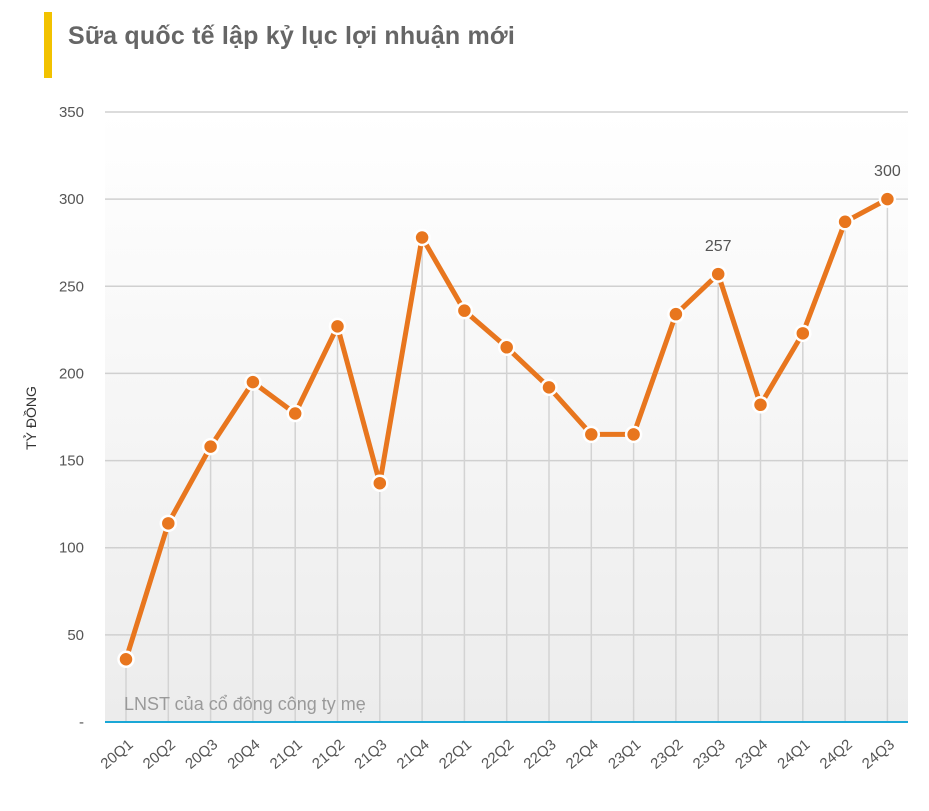 This screenshot has width=929, height=811. I want to click on y-tick-label: 100, so click(71, 548).